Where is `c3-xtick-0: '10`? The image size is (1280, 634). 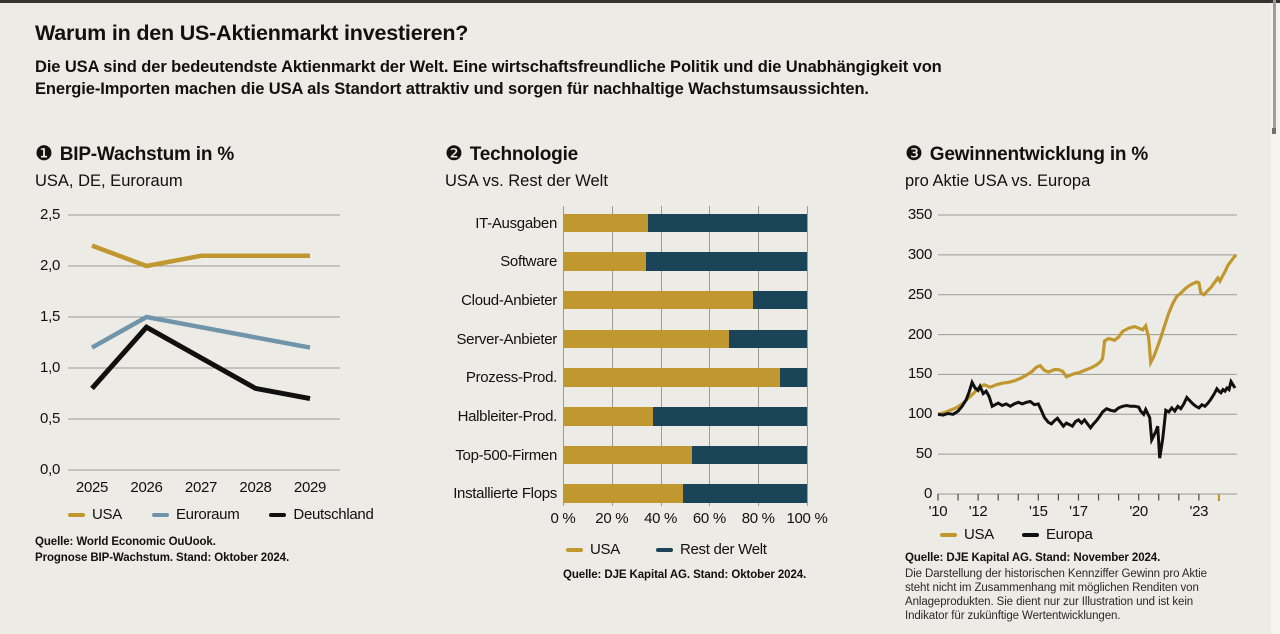
c3-xtick-0: '10 is located at coordinates (938, 511).